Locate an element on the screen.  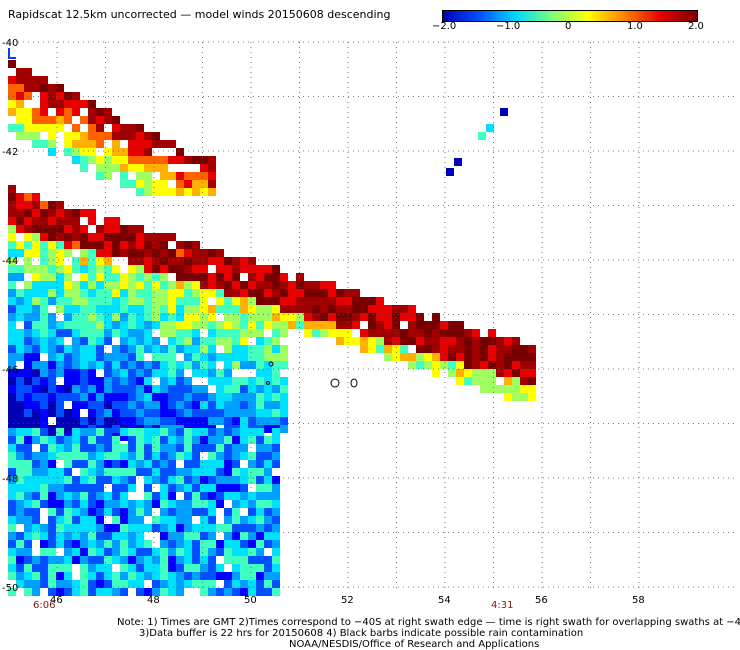
y-tick-label: -48 is located at coordinates (10, 479).